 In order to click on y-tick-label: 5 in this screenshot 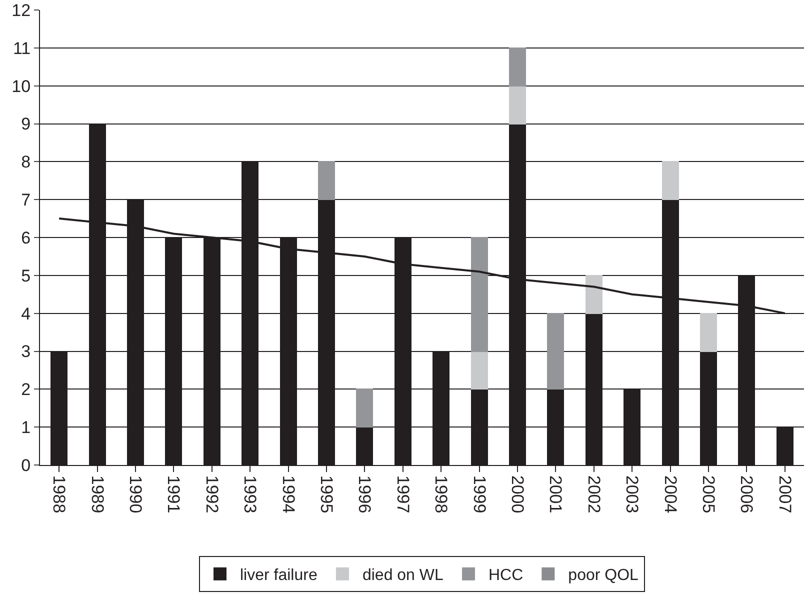, I will do `click(26, 276)`.